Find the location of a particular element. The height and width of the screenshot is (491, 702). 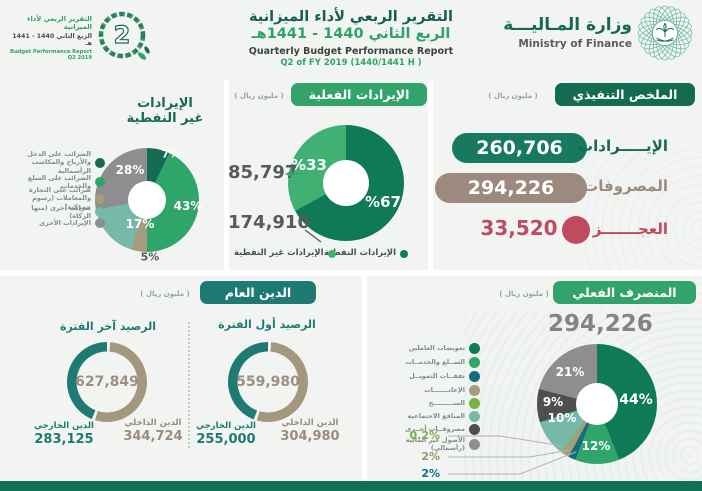

end-period-external: الدين الخارجي 283,125 is located at coordinates (64, 434).